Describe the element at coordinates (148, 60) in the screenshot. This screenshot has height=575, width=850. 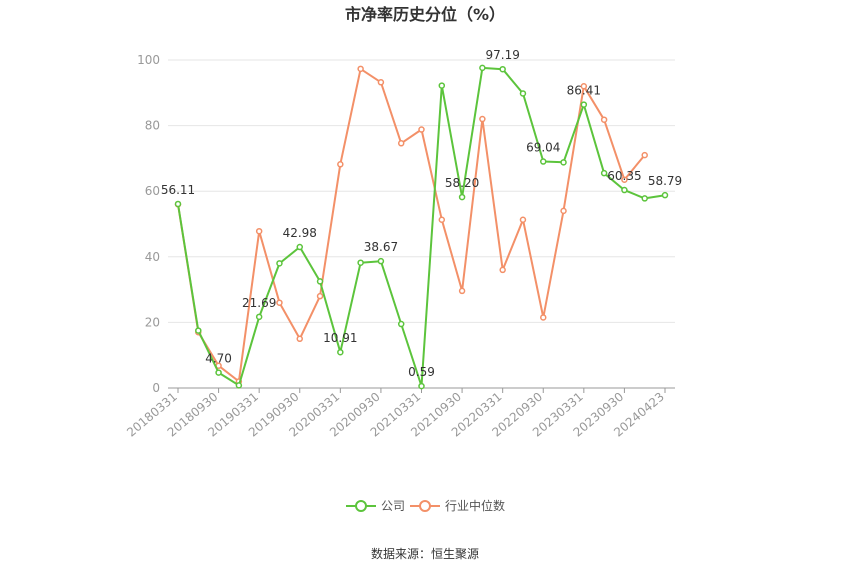
I see `y-tick-label: 100` at that location.